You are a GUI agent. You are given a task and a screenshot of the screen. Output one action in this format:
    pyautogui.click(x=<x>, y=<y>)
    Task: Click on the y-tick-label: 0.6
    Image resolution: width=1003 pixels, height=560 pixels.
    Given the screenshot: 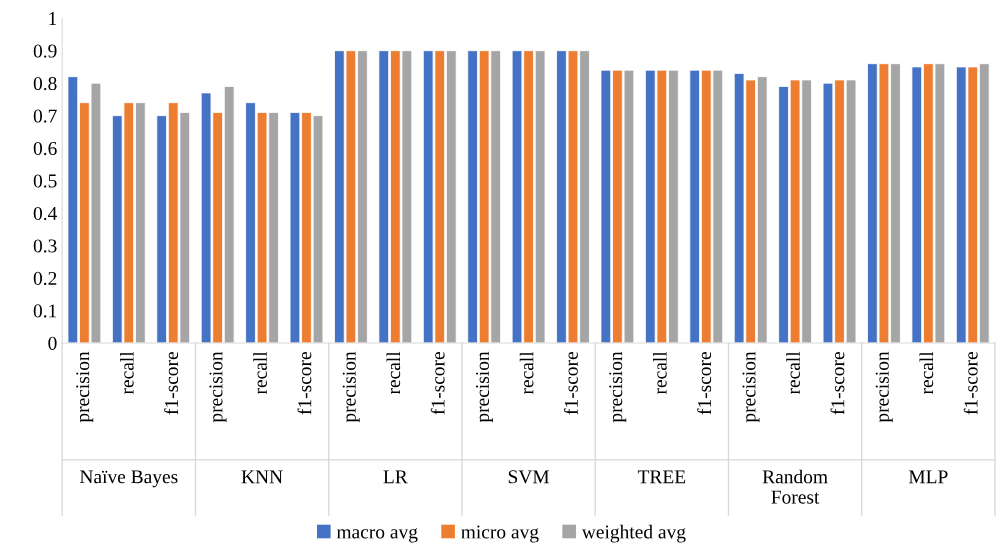 What is the action you would take?
    pyautogui.click(x=45, y=148)
    